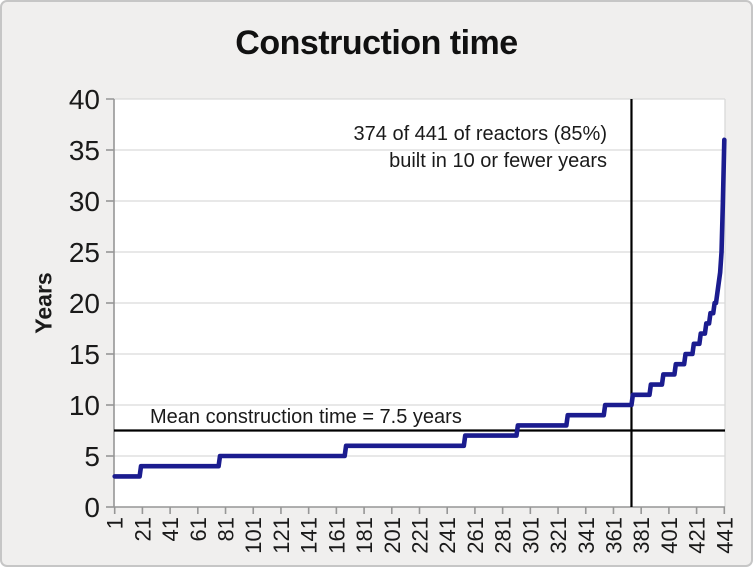  What do you see at coordinates (198, 529) in the screenshot?
I see `x-tick-label: 61` at bounding box center [198, 529].